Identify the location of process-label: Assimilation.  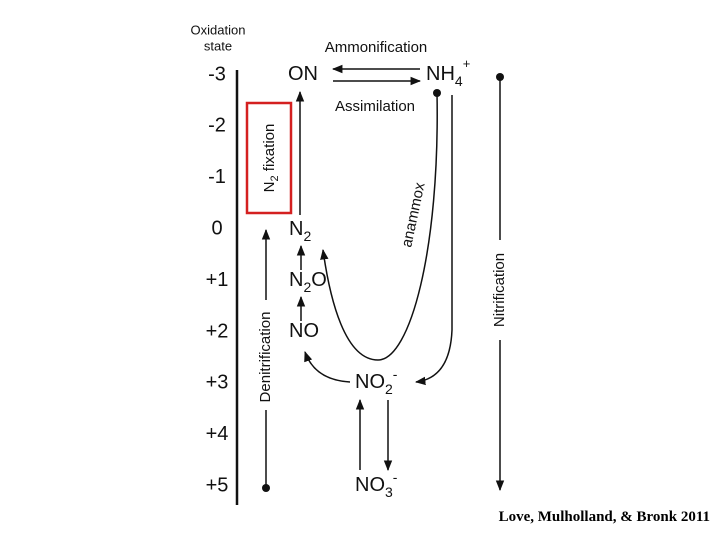
(375, 106).